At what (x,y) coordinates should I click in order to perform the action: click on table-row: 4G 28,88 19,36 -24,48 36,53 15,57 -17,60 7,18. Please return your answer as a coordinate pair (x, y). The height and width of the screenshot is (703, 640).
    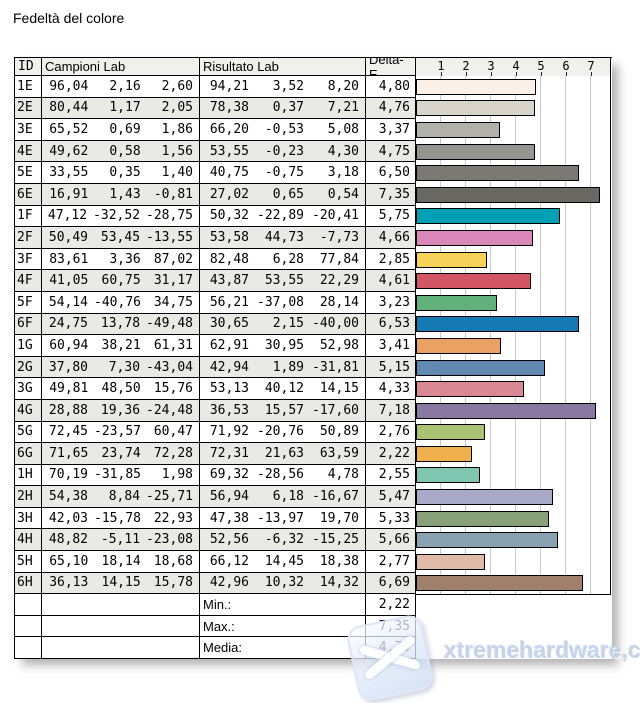
    Looking at the image, I should click on (313, 410).